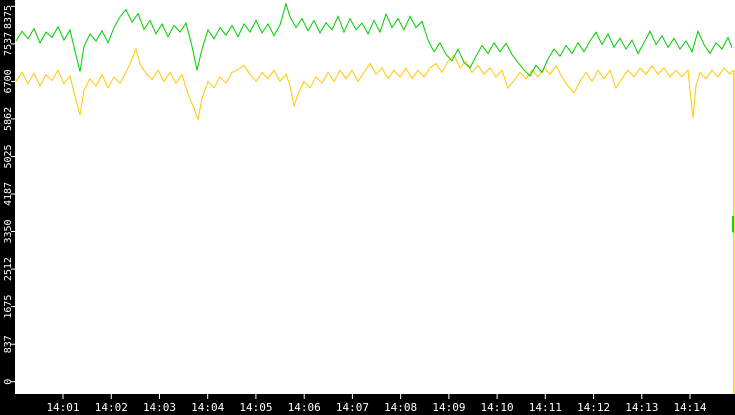  What do you see at coordinates (255, 407) in the screenshot?
I see `x-tick-label: 14:05` at bounding box center [255, 407].